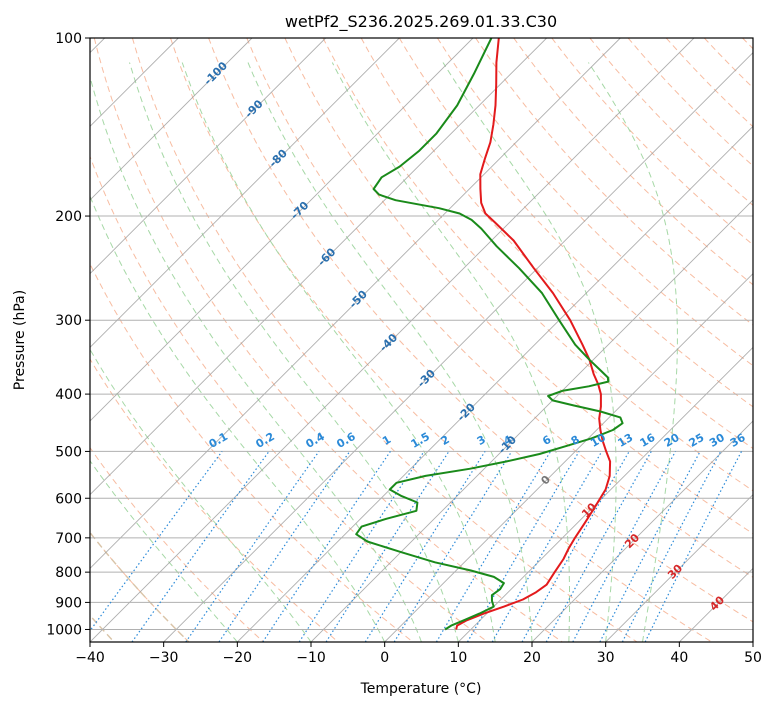 The width and height of the screenshot is (775, 708). What do you see at coordinates (253, 108) in the screenshot?
I see `isotherm-label: -90` at bounding box center [253, 108].